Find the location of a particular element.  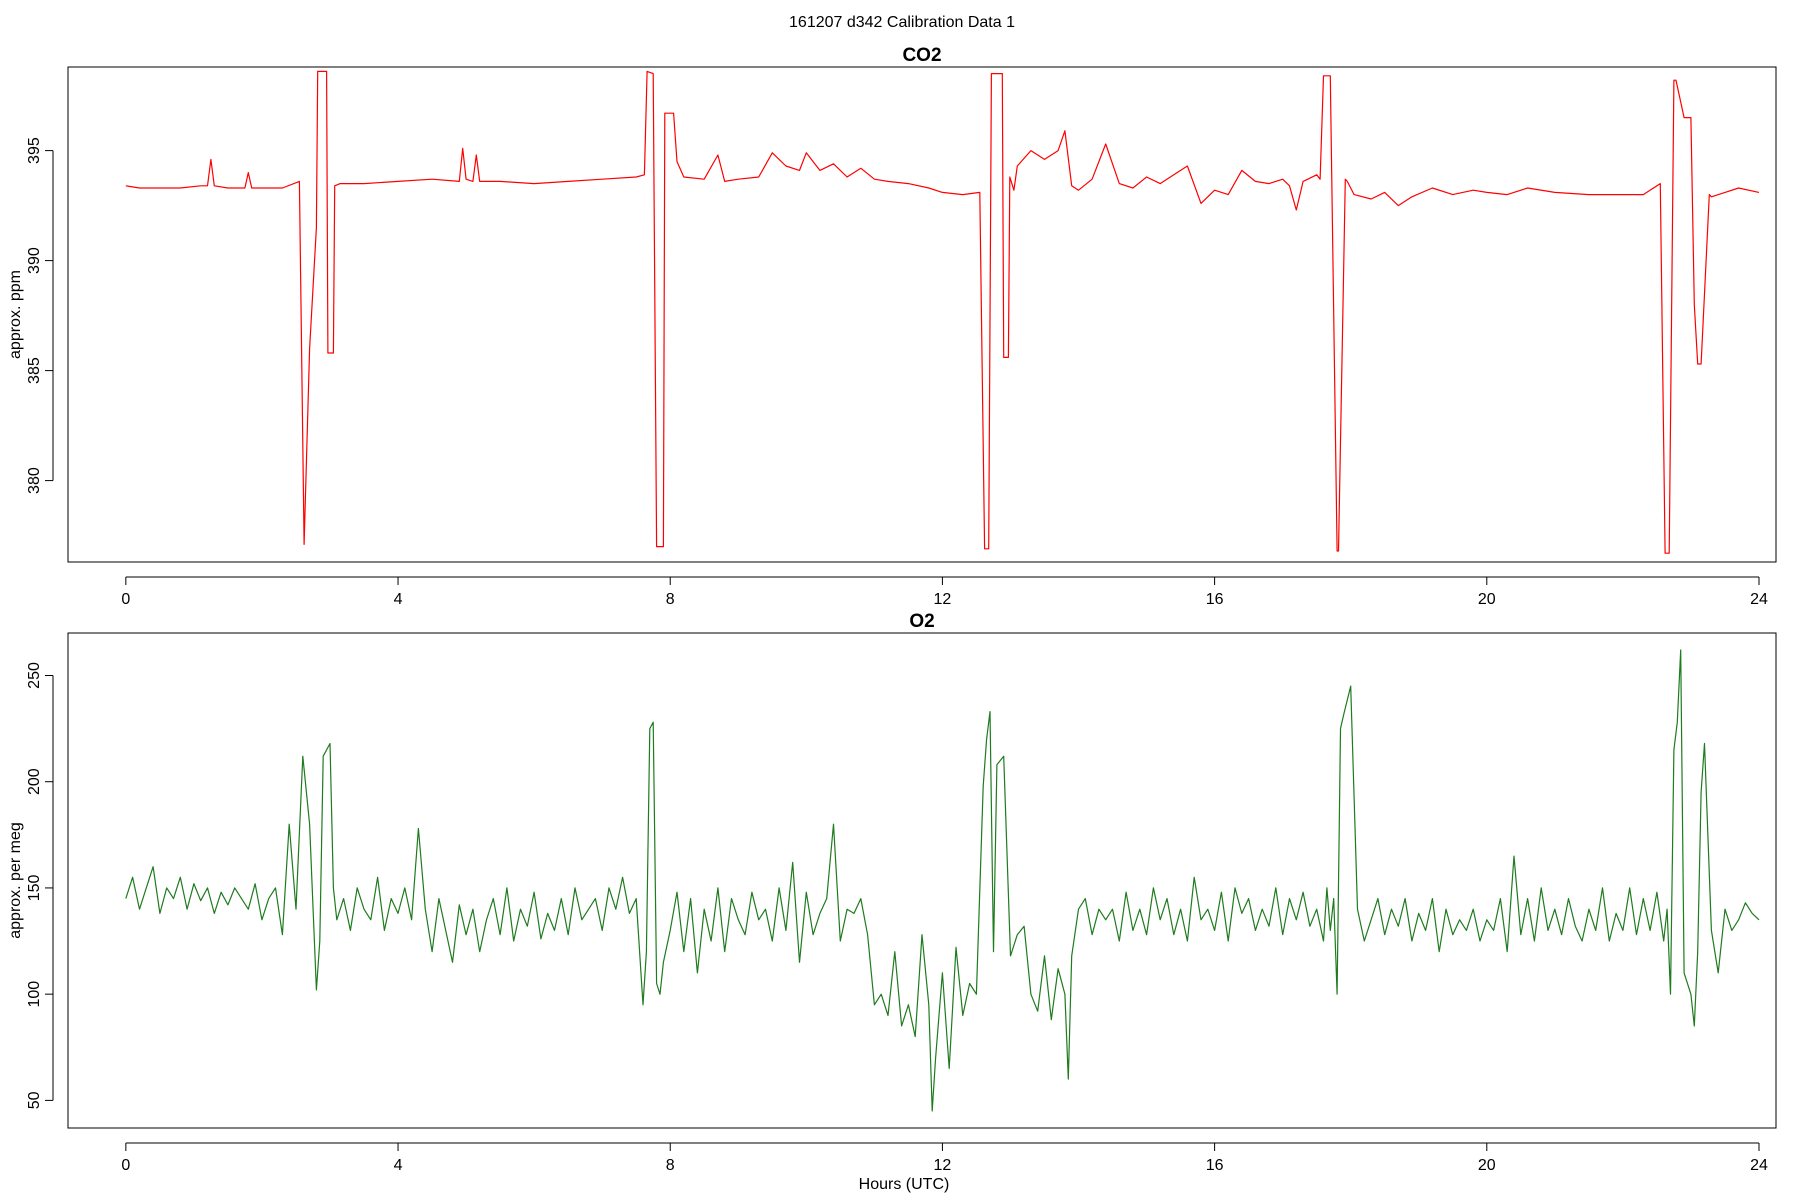

y-tick-label: 390 is located at coordinates (34, 260).